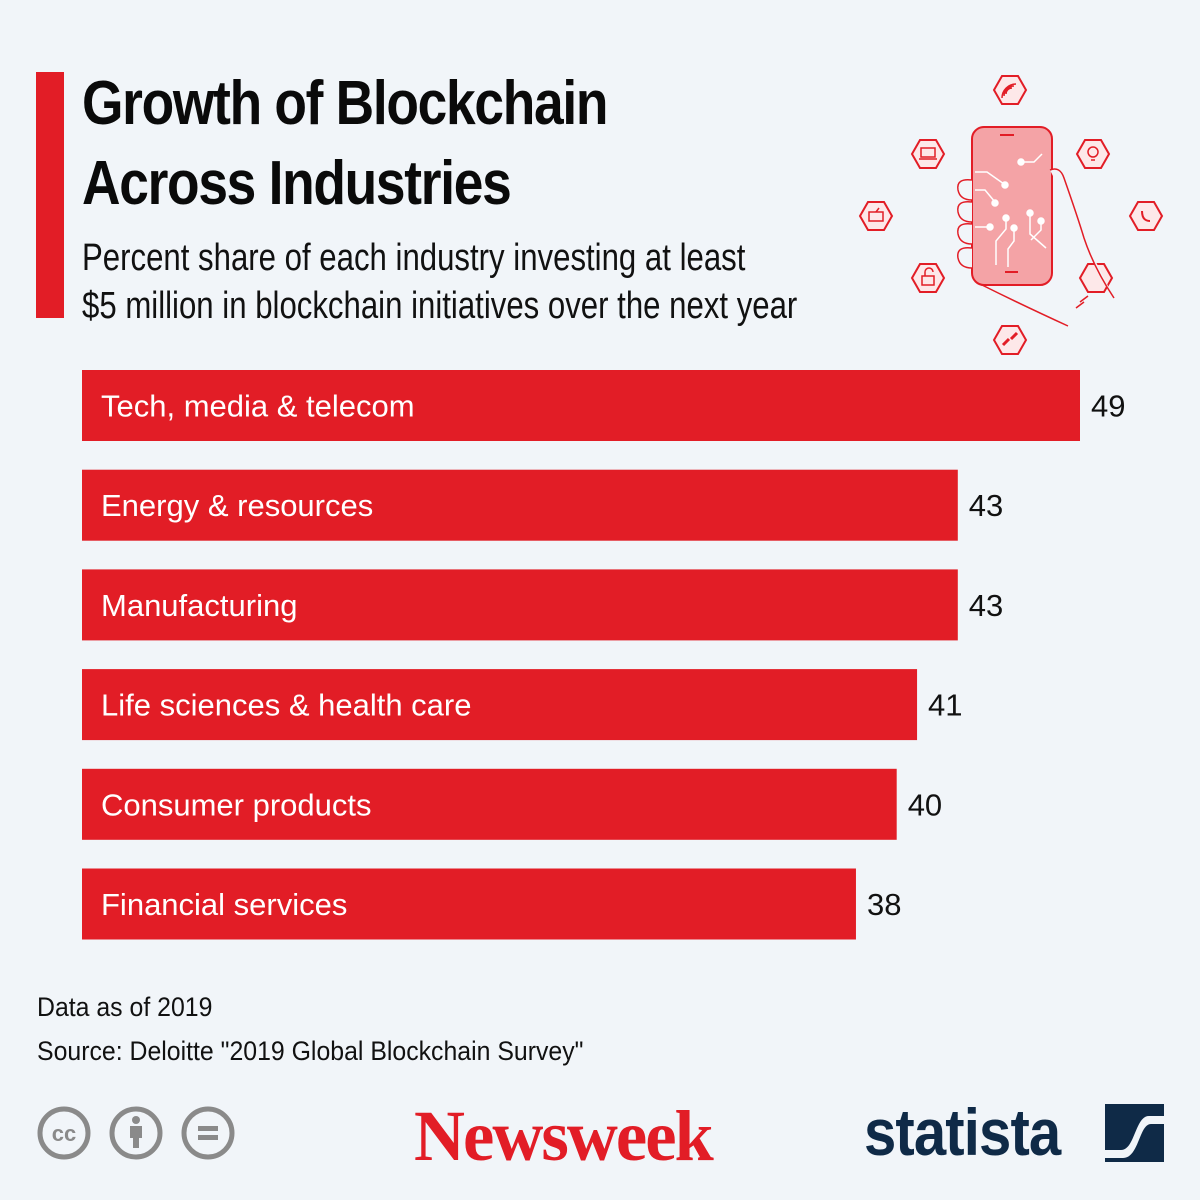  What do you see at coordinates (345, 144) in the screenshot?
I see `chart-title: Growth of Blockchain Across Industries` at bounding box center [345, 144].